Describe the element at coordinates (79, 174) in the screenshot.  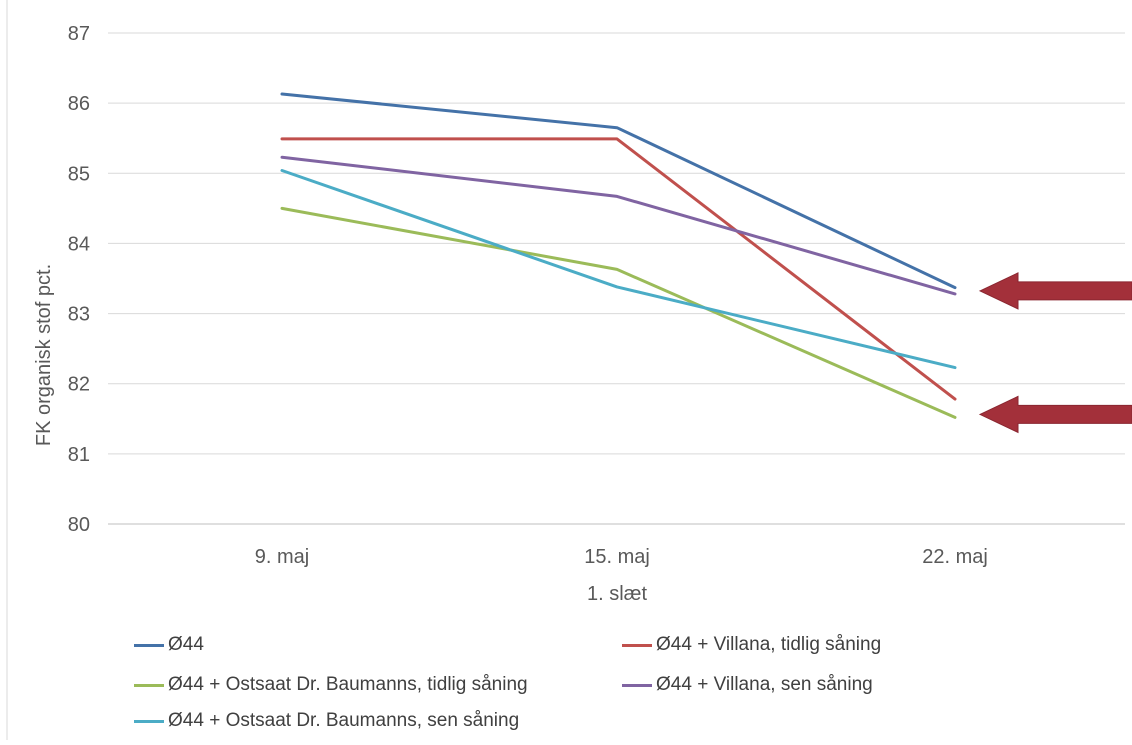
I see `y-tick-label: 85` at that location.